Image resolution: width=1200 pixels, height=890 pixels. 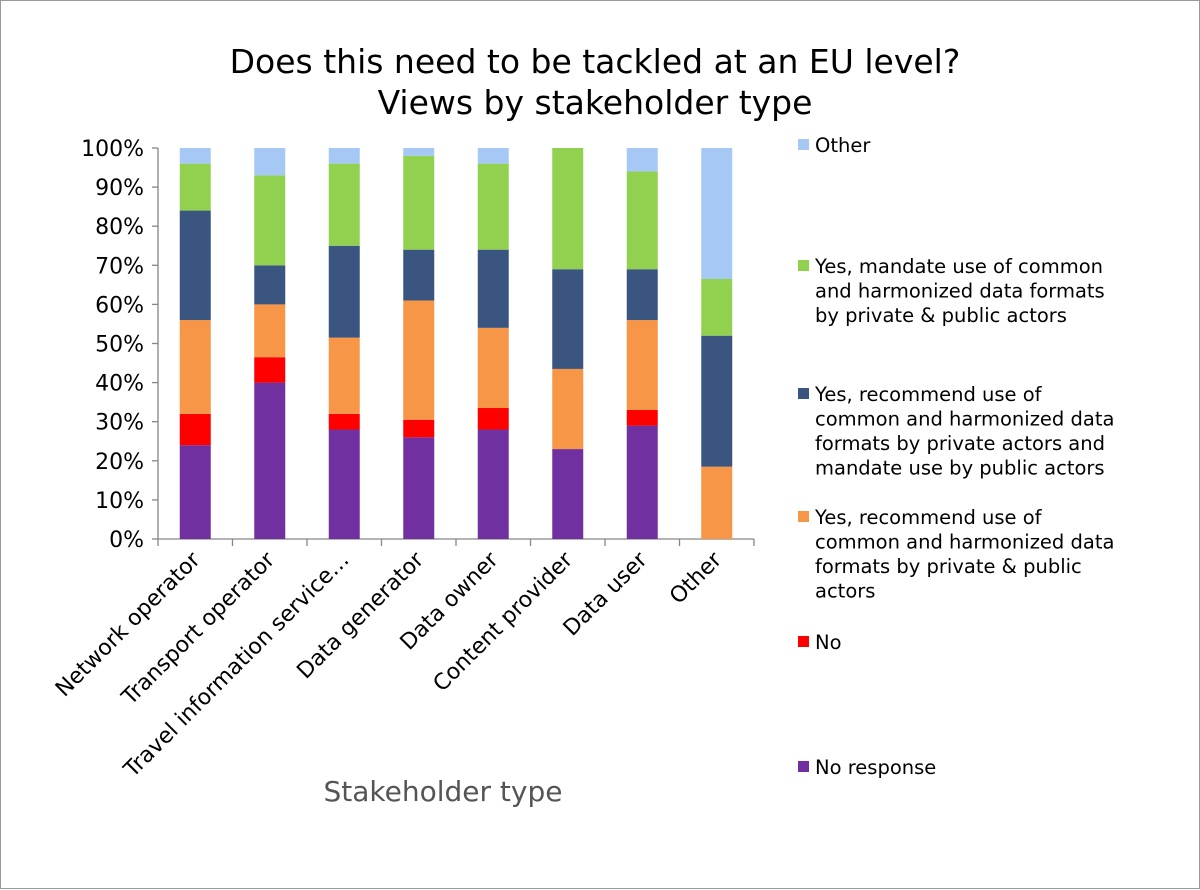 What do you see at coordinates (119, 188) in the screenshot?
I see `y-tick-label: 90%` at bounding box center [119, 188].